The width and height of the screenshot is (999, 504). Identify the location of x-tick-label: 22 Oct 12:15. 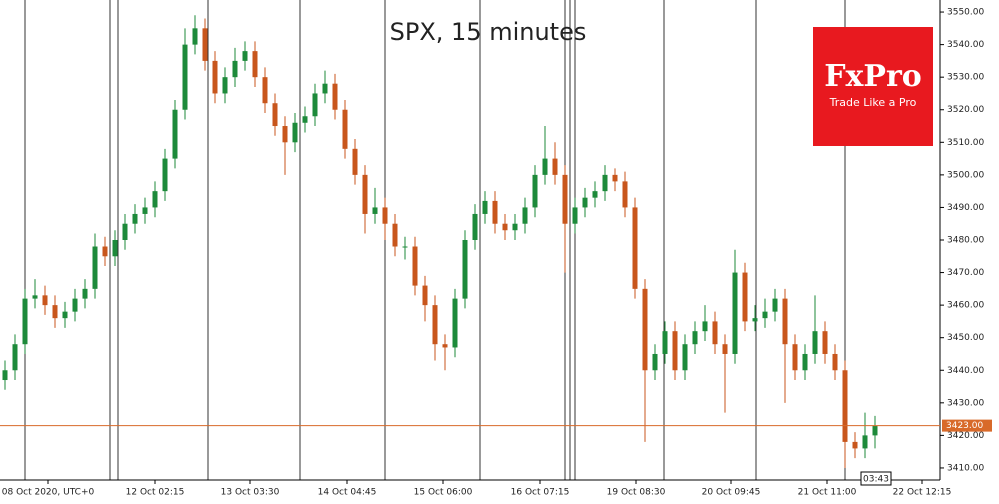
(922, 493).